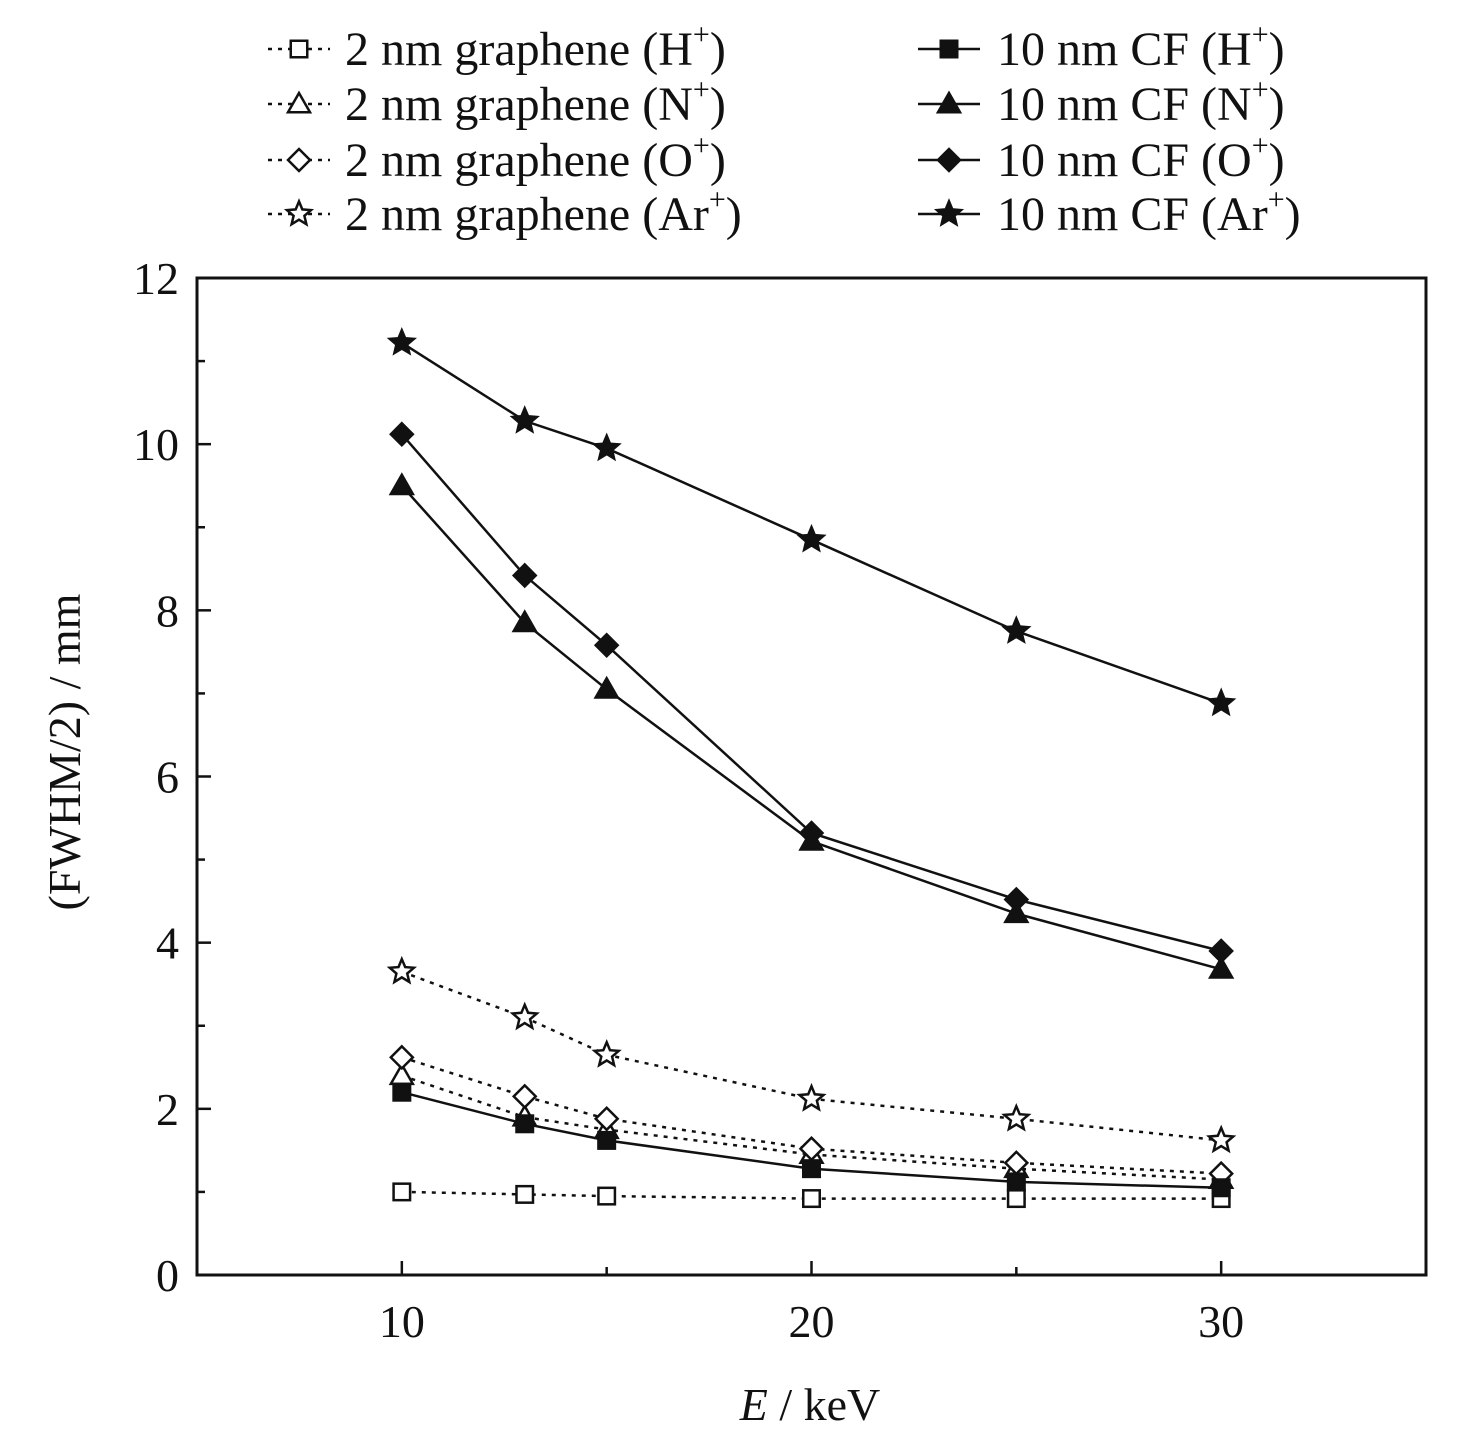 The height and width of the screenshot is (1440, 1476). Describe the element at coordinates (1132, 214) in the screenshot. I see `legend-label-main: 10 nm CF (Ar` at that location.